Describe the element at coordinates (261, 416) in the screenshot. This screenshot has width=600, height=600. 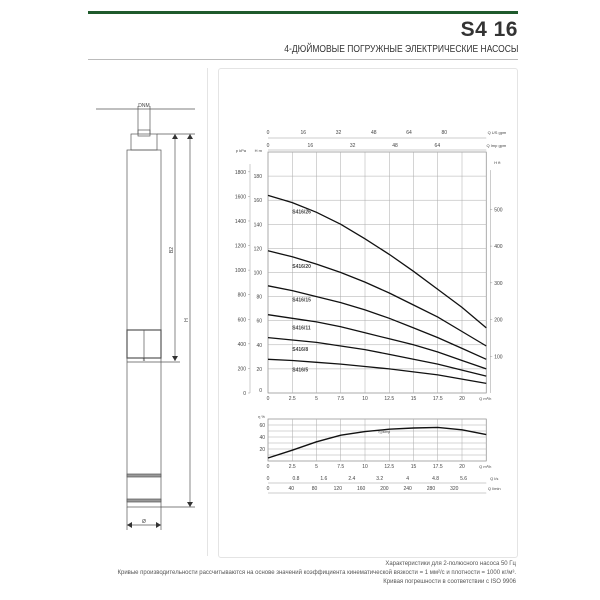
I see `eta-axis-label: η %` at that location.